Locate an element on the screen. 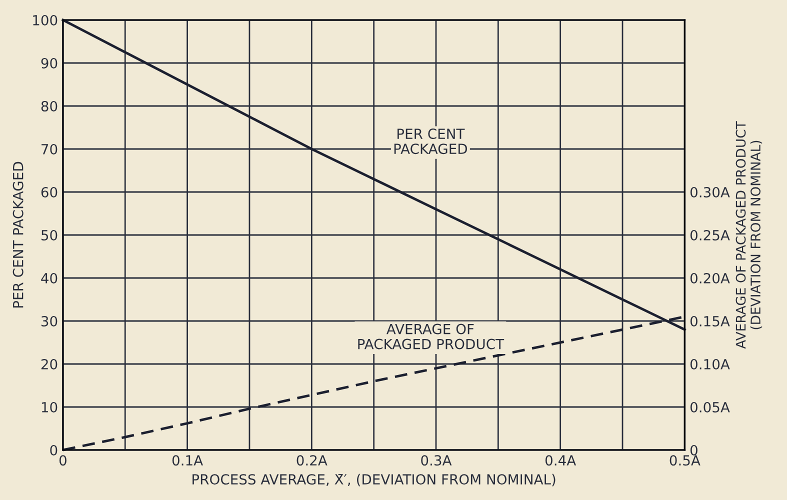 The height and width of the screenshot is (500, 787). y-tick-label: 80 is located at coordinates (49, 106).